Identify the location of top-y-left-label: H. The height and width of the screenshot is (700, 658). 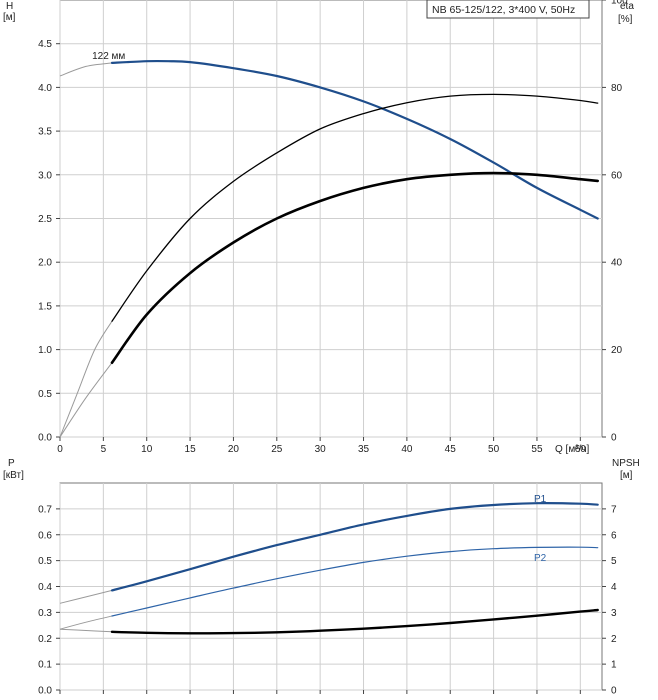
(9, 6).